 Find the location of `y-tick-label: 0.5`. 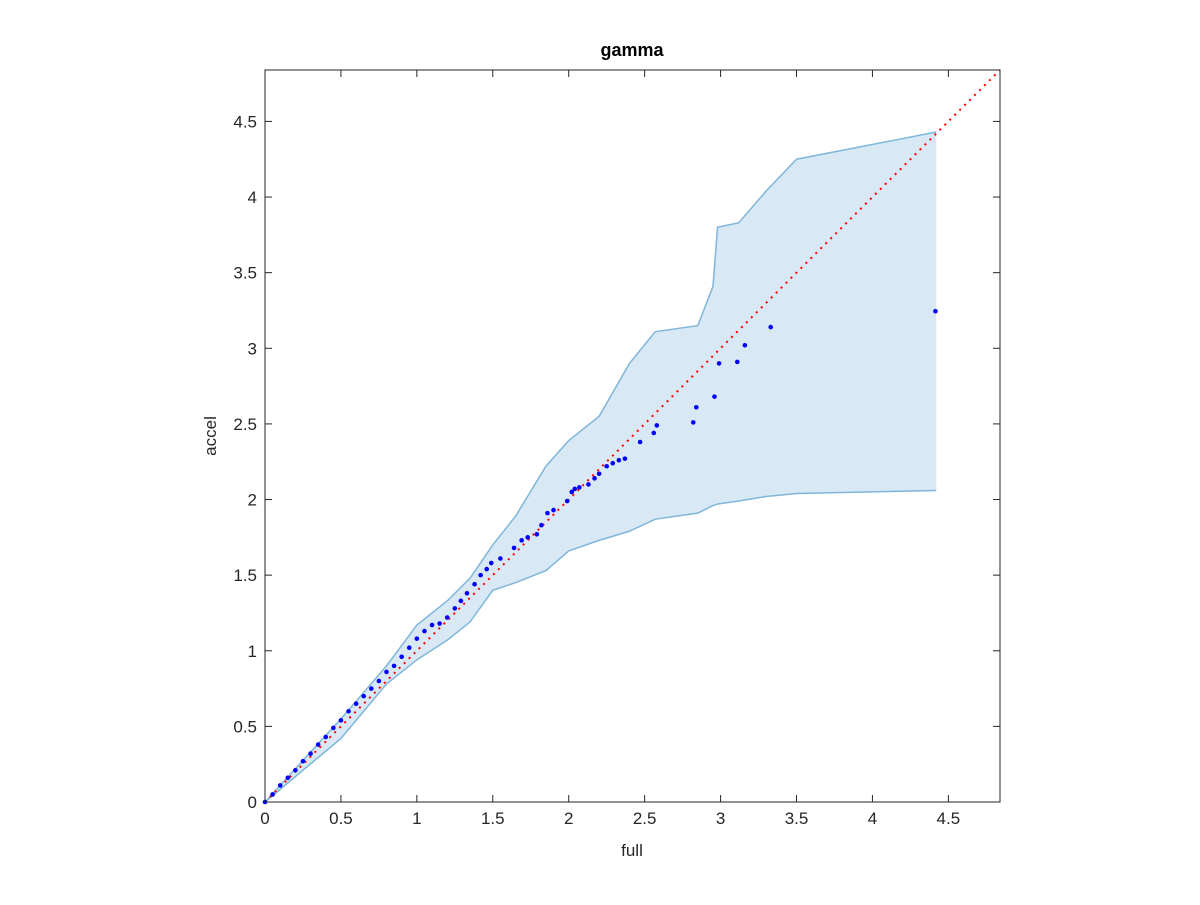

y-tick-label: 0.5 is located at coordinates (245, 726).